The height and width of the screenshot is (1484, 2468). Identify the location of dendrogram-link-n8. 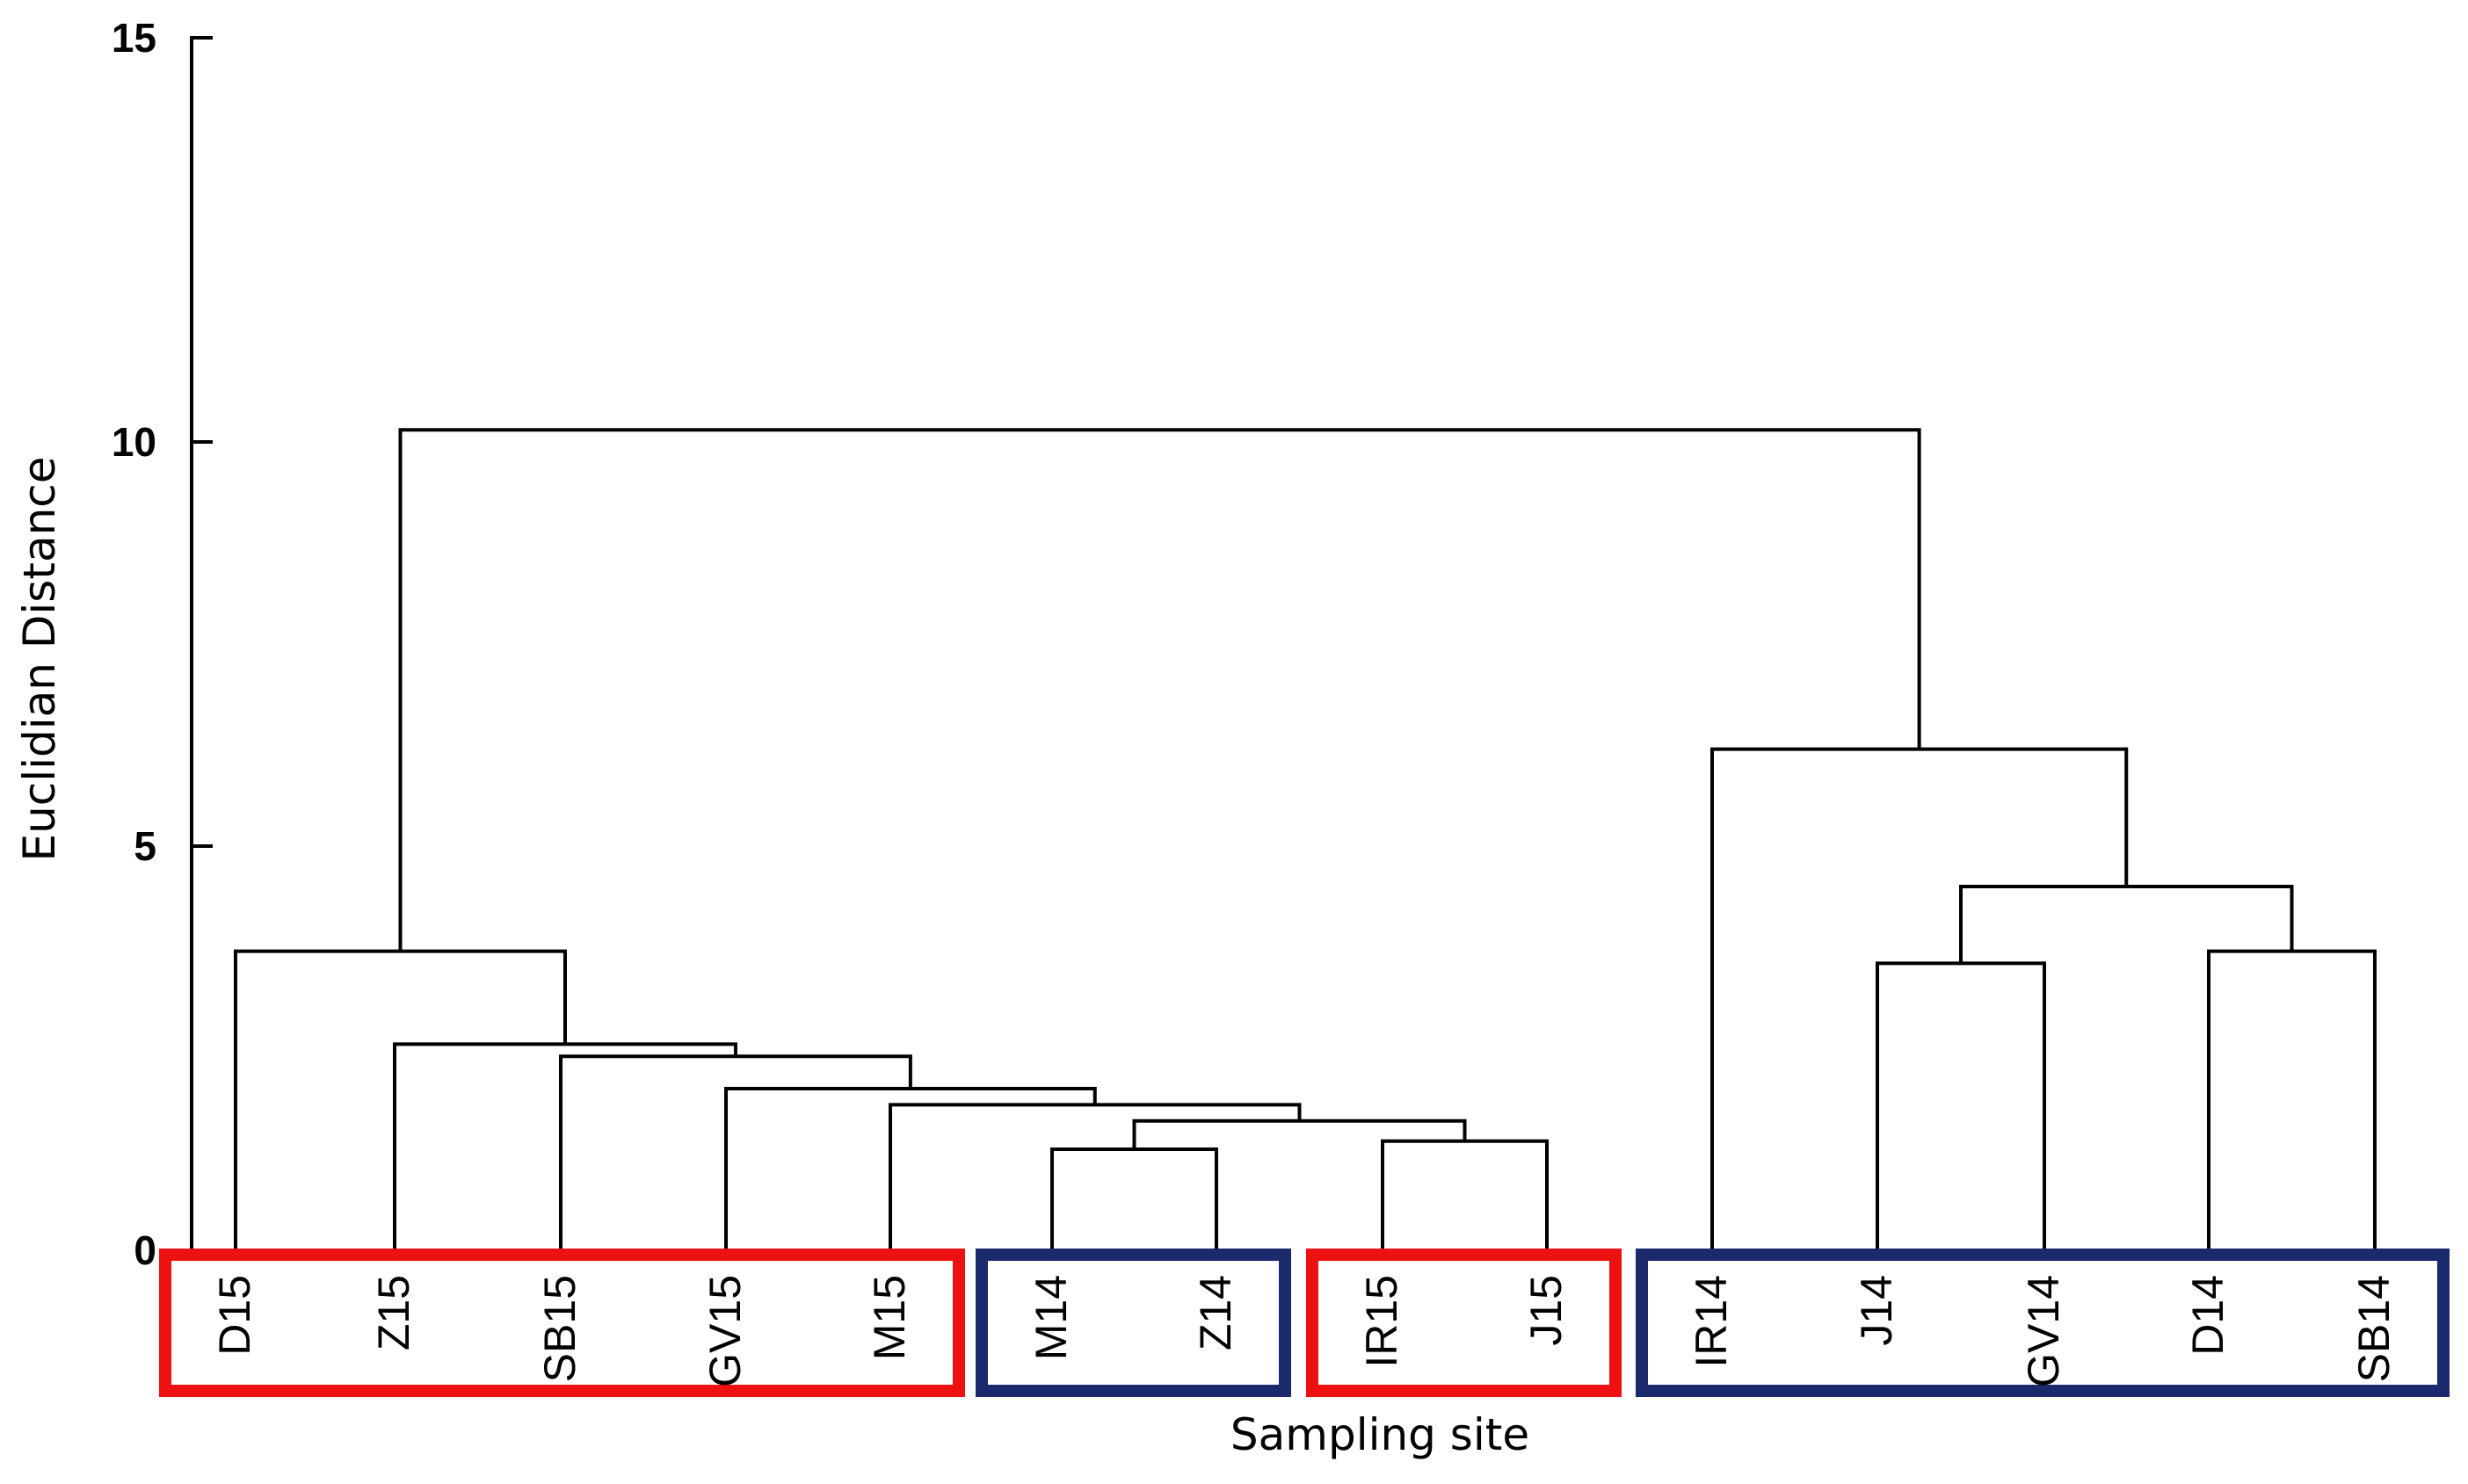
(400, 1100).